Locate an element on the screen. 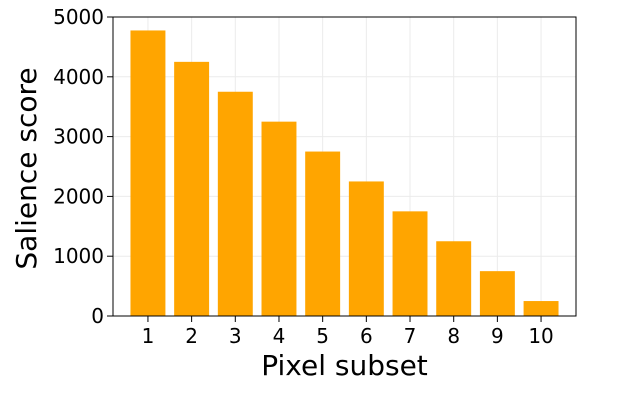 Image resolution: width=622 pixels, height=408 pixels. x-tick-label: 10 is located at coordinates (540, 336).